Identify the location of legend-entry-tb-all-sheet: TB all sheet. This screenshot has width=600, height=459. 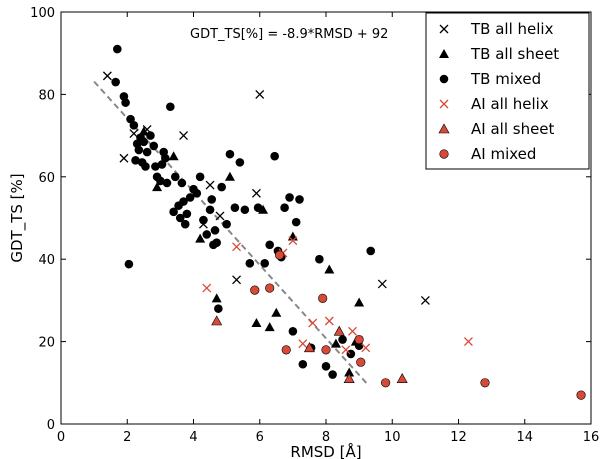
(499, 54).